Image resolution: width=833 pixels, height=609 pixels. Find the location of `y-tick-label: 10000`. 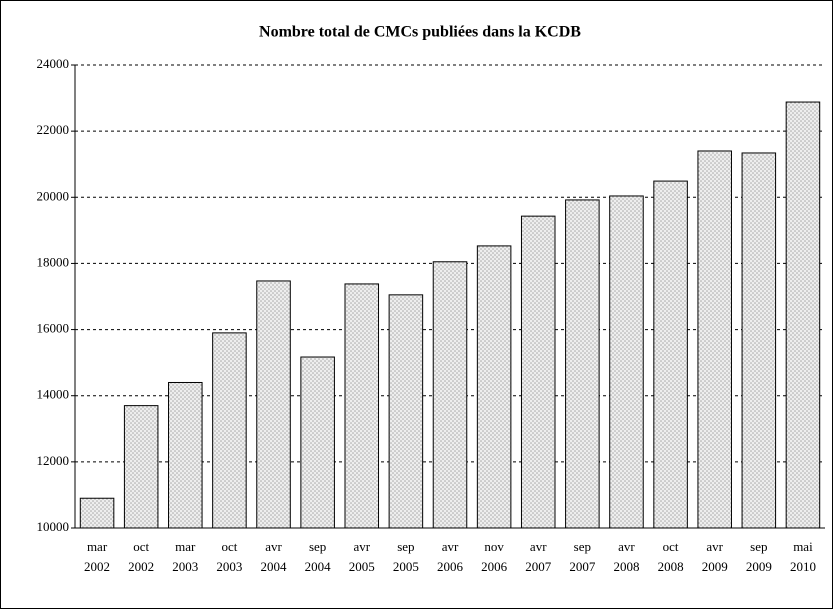

y-tick-label: 10000 is located at coordinates (53, 526).